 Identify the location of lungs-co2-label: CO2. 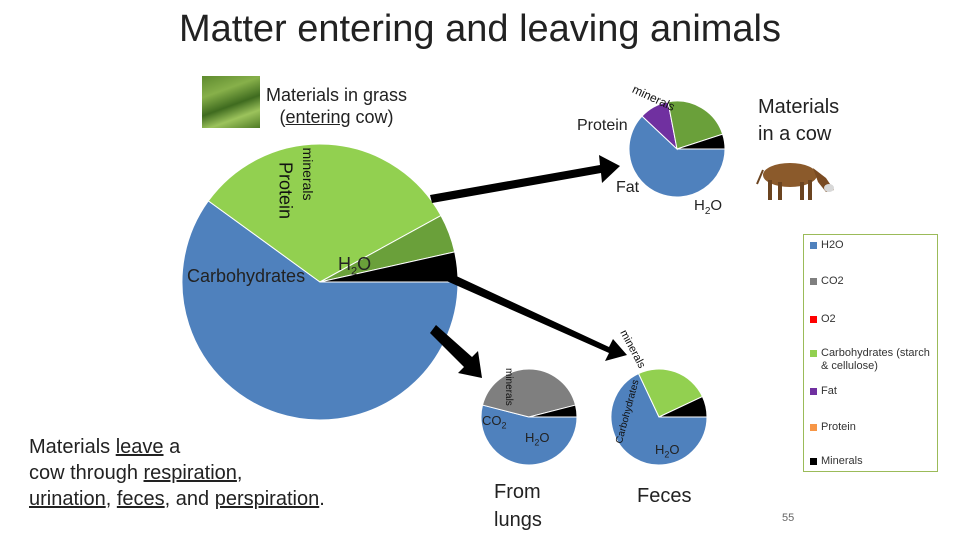
(494, 422).